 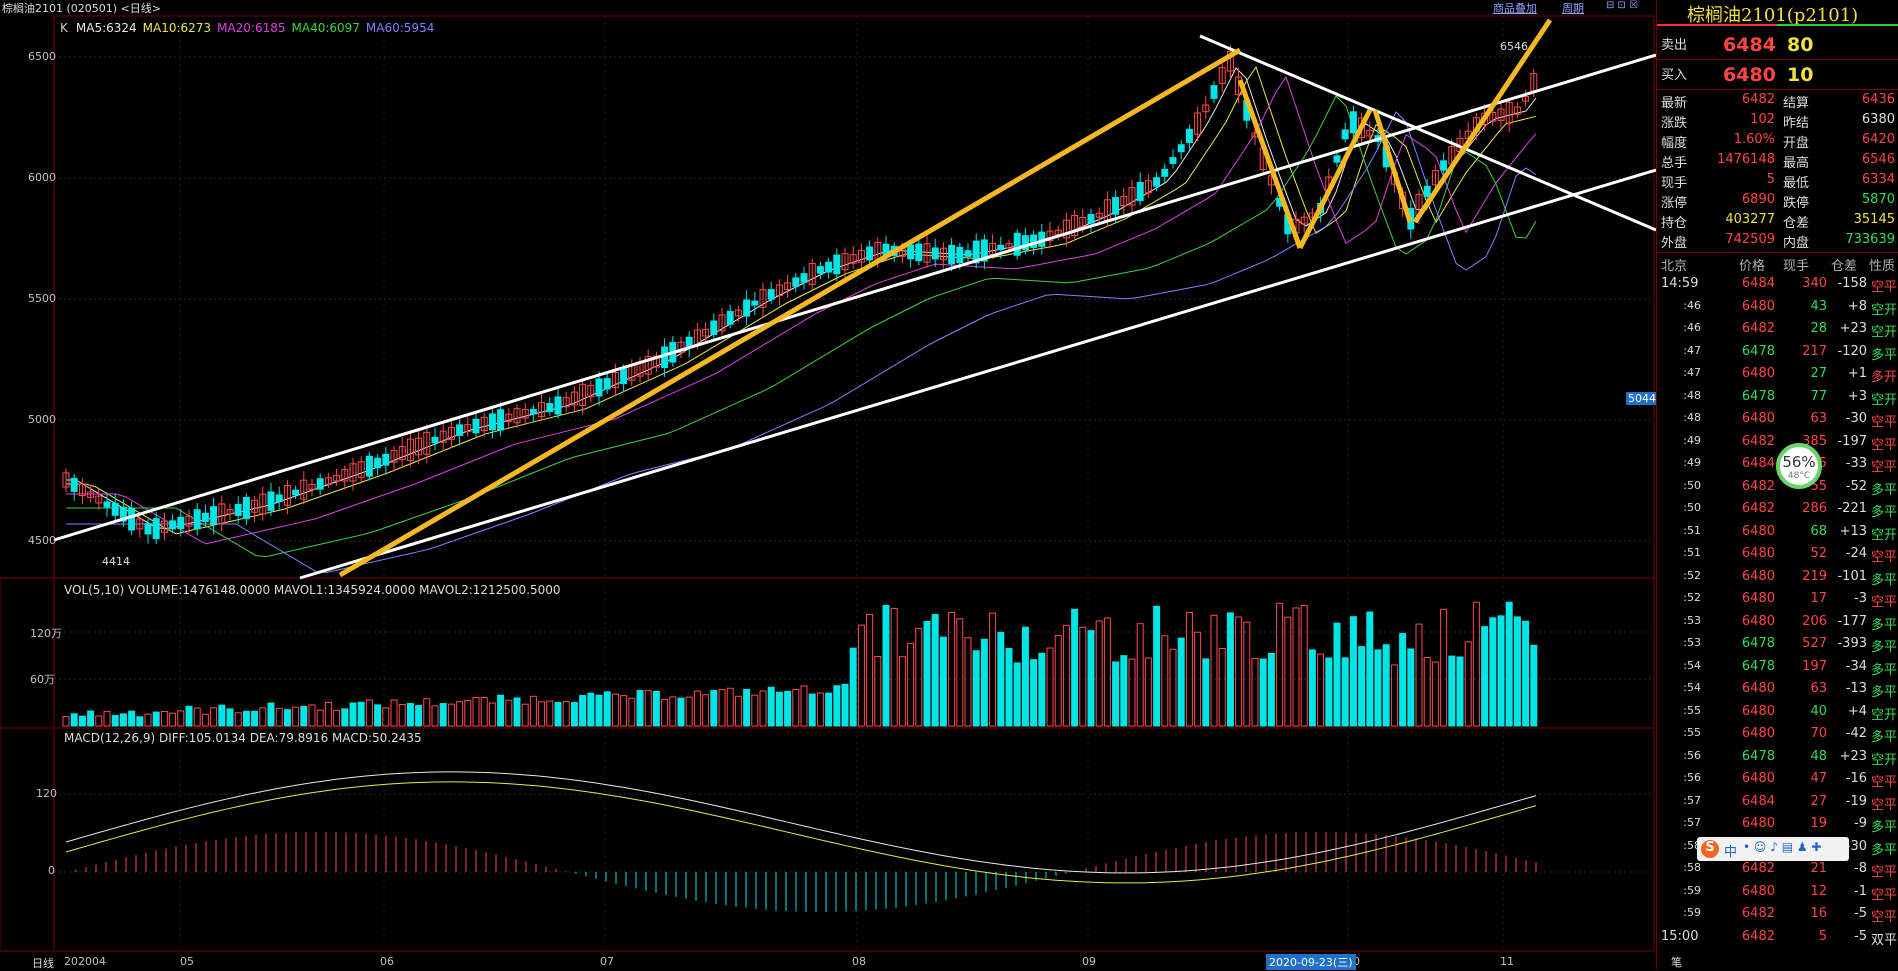 I want to click on tick-row: :51 6480 52 -24 空平, so click(x=1777, y=555).